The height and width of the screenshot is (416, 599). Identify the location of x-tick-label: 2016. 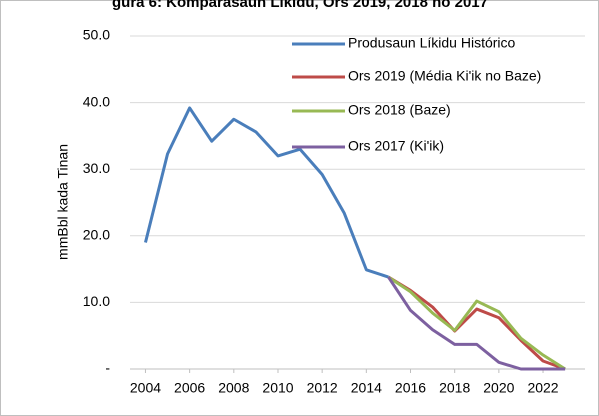
(410, 388).